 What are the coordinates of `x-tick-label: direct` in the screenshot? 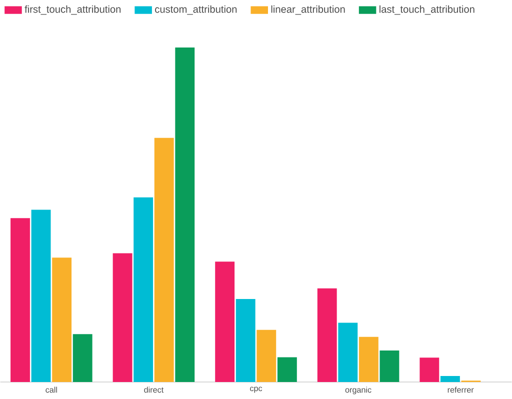 It's located at (154, 389).